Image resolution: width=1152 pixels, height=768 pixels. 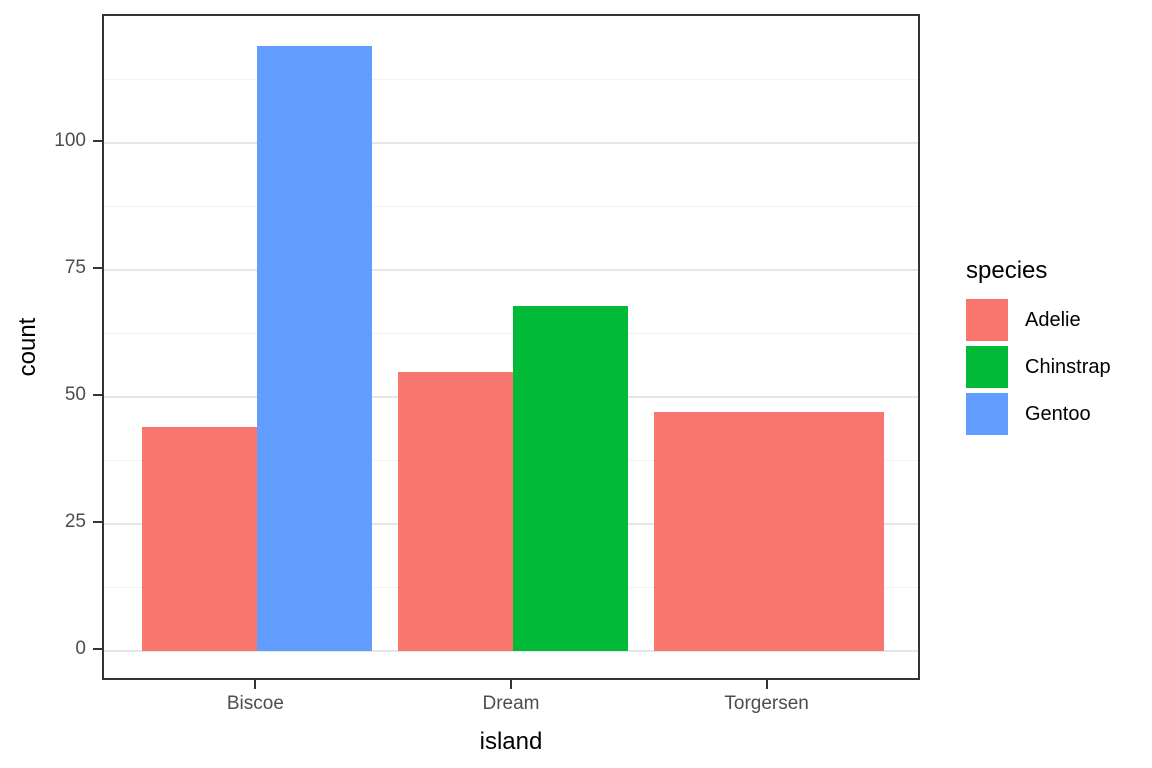 What do you see at coordinates (75, 394) in the screenshot?
I see `y-tick-label: 50` at bounding box center [75, 394].